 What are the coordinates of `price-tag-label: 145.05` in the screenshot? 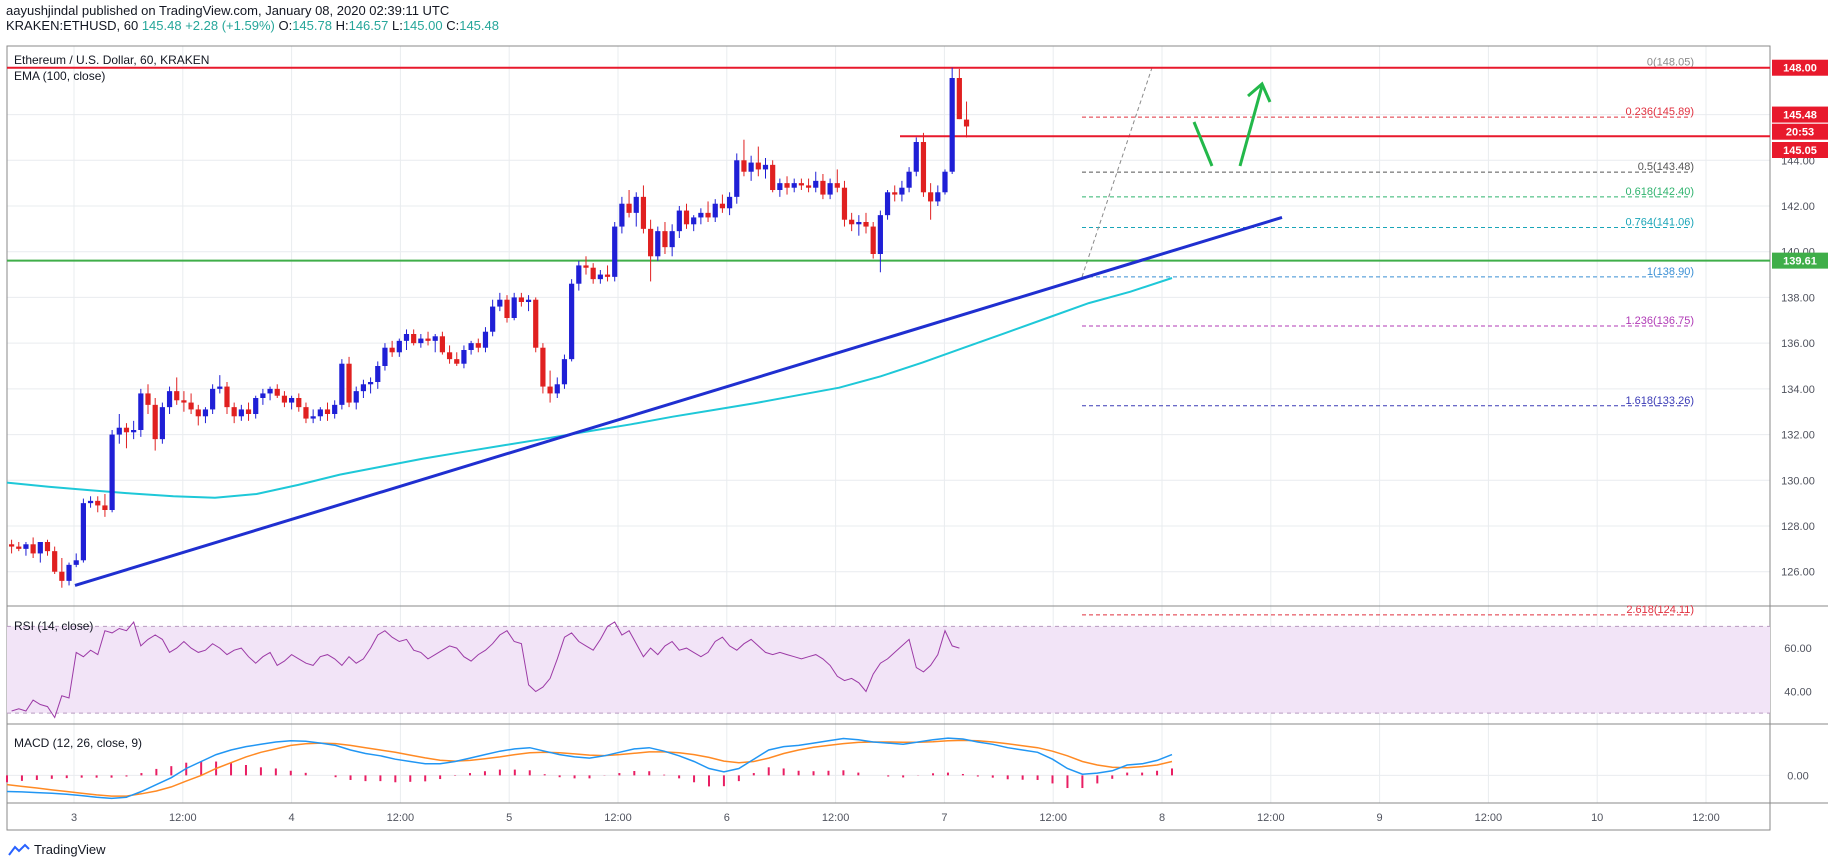 It's located at (1800, 151).